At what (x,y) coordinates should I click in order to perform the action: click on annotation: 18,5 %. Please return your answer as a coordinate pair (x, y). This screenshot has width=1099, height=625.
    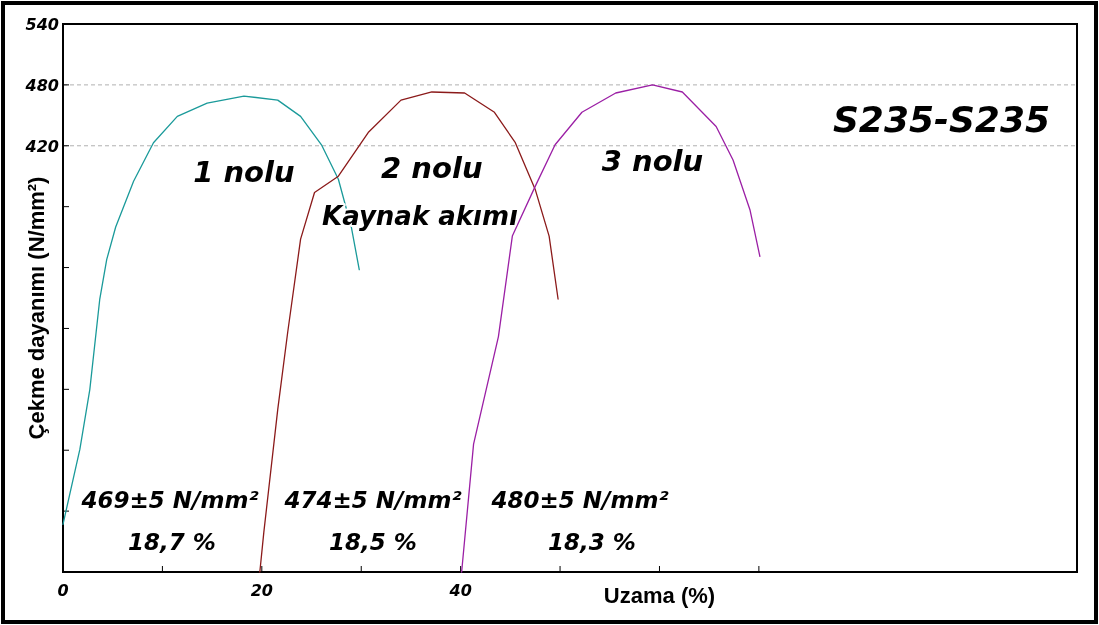
    Looking at the image, I should click on (373, 542).